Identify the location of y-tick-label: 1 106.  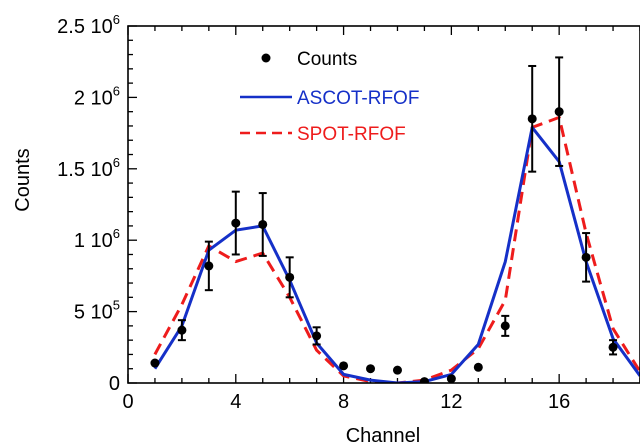
(97, 239).